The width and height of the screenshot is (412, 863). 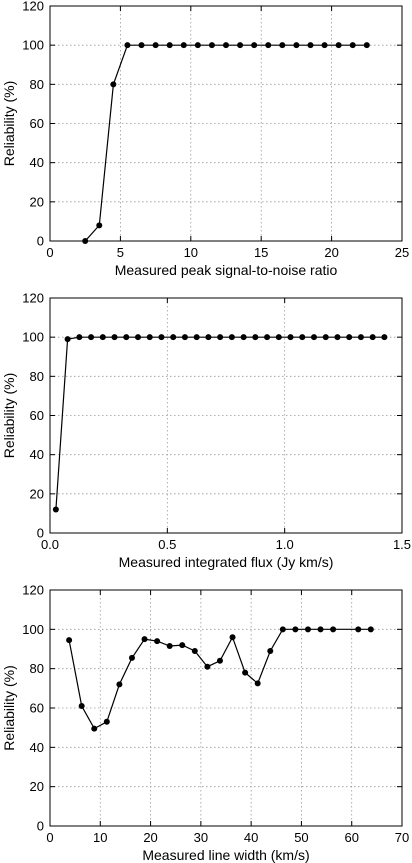 What do you see at coordinates (285, 544) in the screenshot?
I see `x-tick-label: 1.0` at bounding box center [285, 544].